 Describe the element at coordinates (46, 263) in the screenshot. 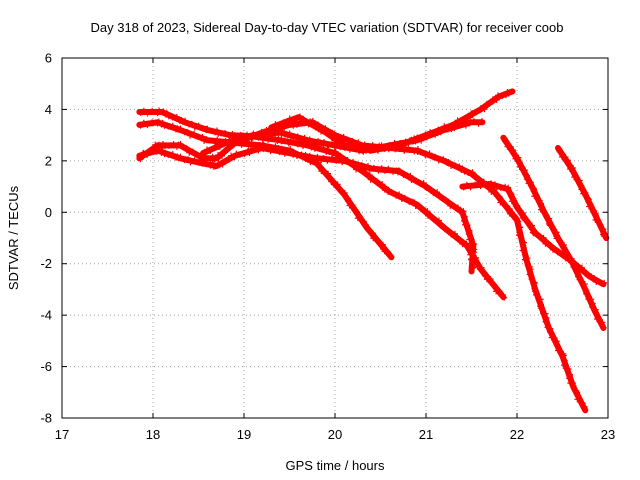

I see `y-tick-label: -2` at that location.